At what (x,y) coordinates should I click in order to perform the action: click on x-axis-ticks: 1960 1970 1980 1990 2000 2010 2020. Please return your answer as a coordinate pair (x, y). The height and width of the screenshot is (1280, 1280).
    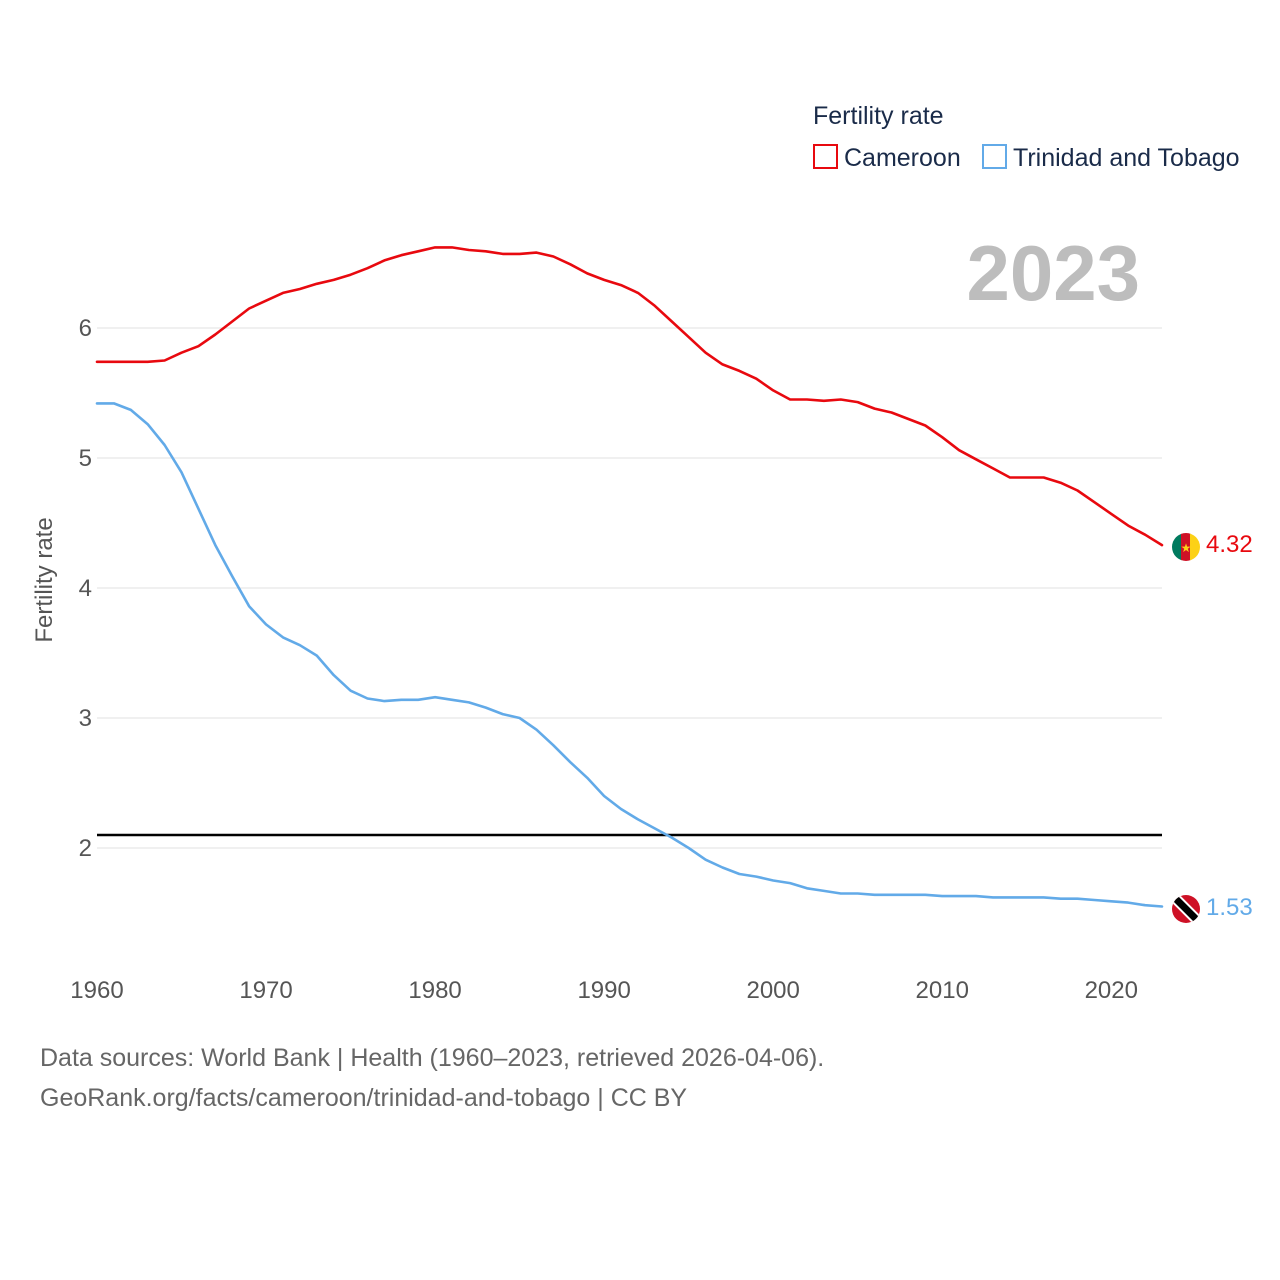
    Looking at the image, I should click on (604, 990).